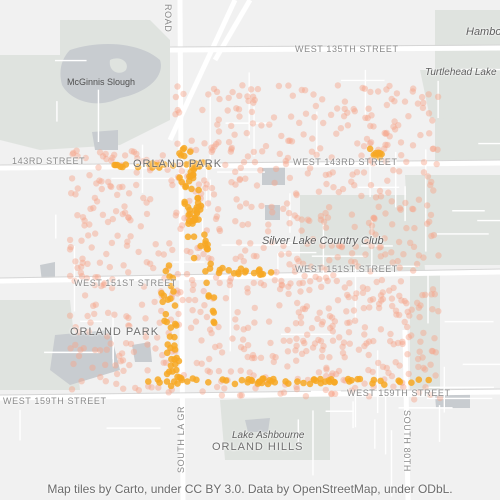 The height and width of the screenshot is (500, 500). What do you see at coordinates (181, 439) in the screenshot?
I see `label-south-la-grange-road: SOUTH LA GR` at bounding box center [181, 439].